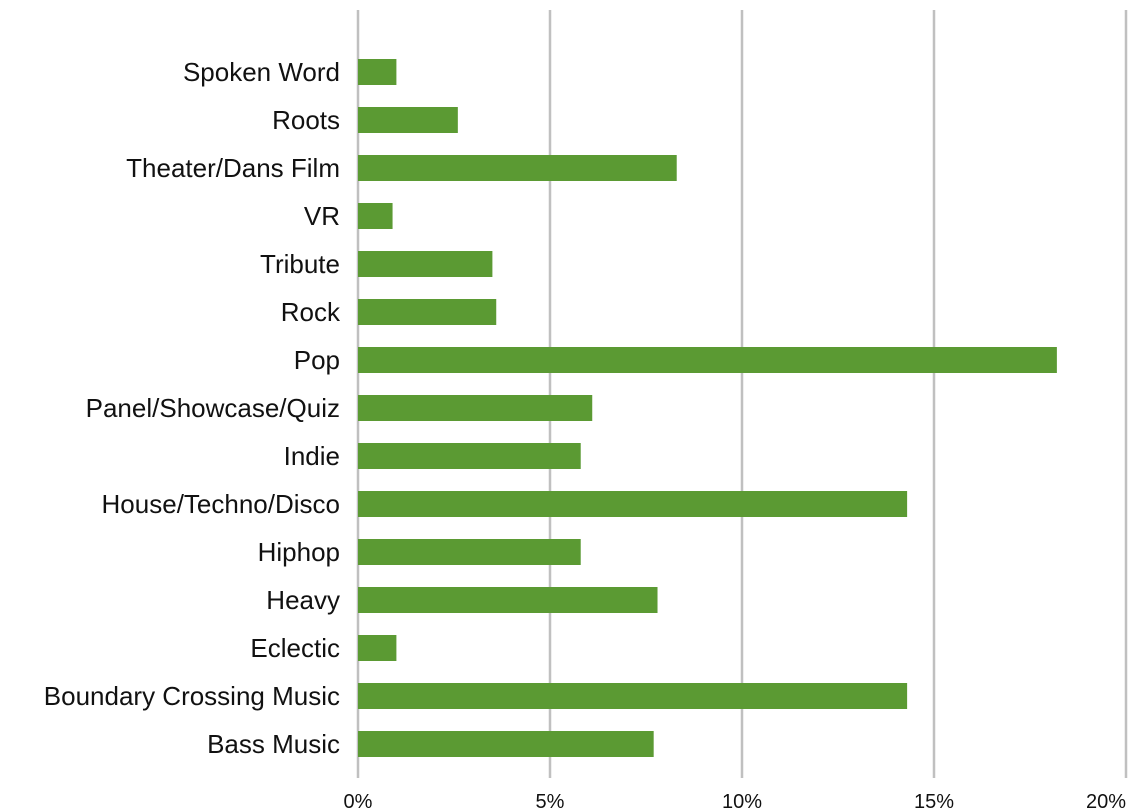  Describe the element at coordinates (311, 312) in the screenshot. I see `category-label: Rock` at that location.